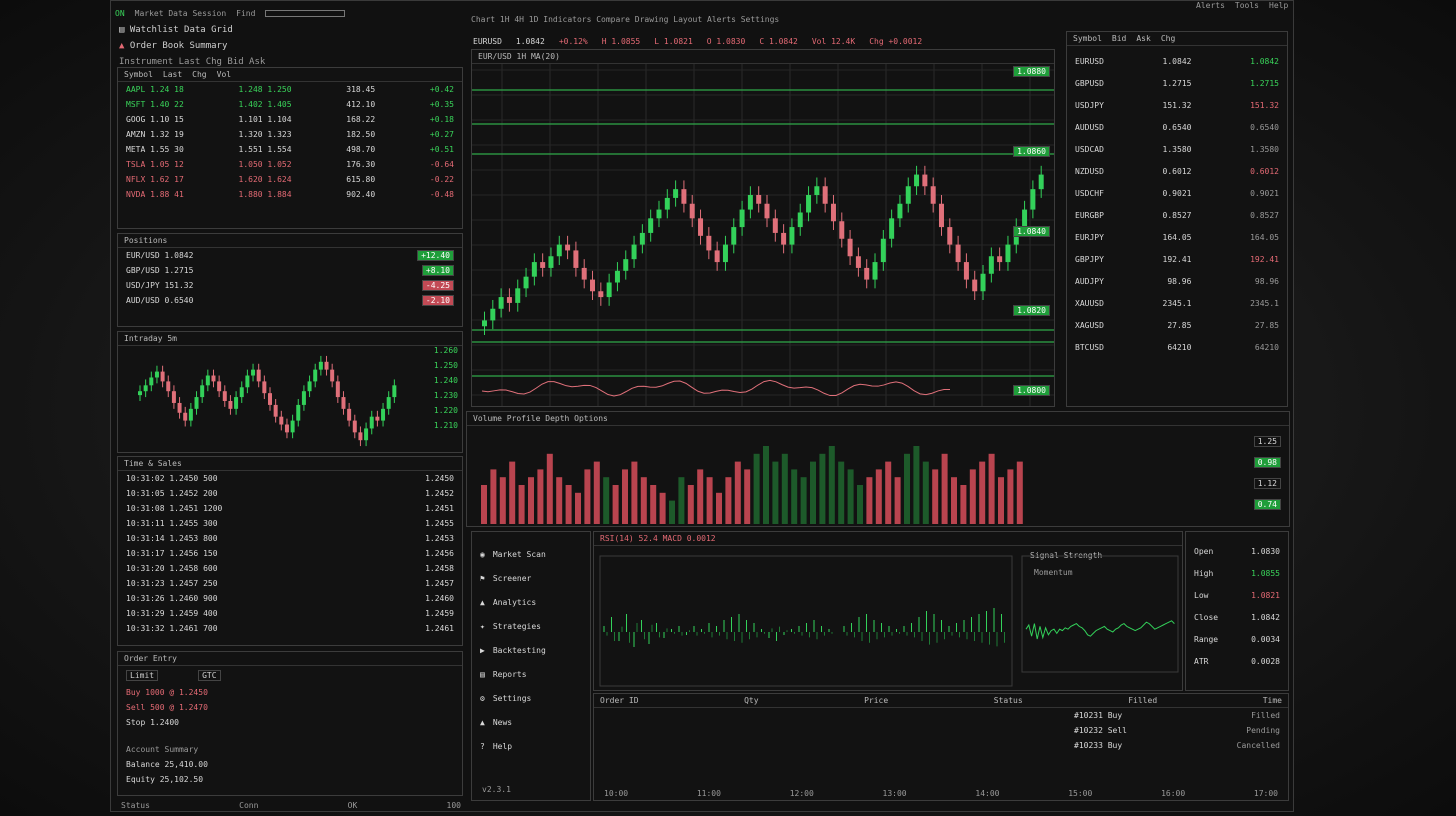  Describe the element at coordinates (1177, 193) in the screenshot. I see `quote-row: USDCHF 0.9021 0.9021` at that location.